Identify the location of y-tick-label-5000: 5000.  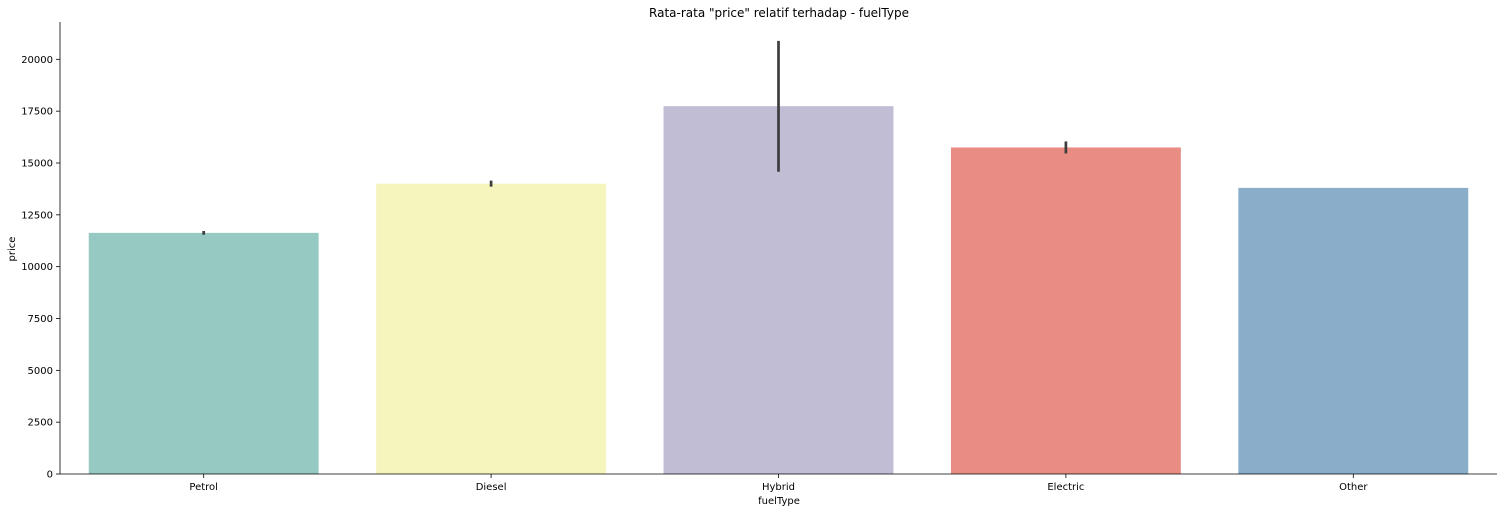
(40, 371).